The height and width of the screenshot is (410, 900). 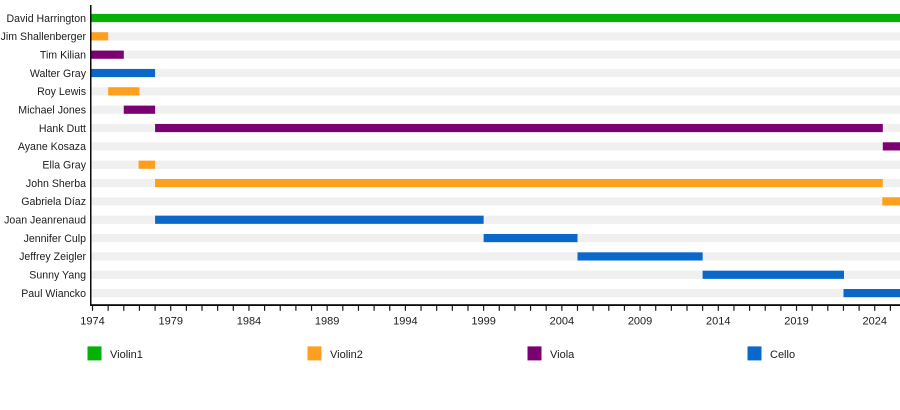 What do you see at coordinates (405, 322) in the screenshot?
I see `svg-text: 1994` at bounding box center [405, 322].